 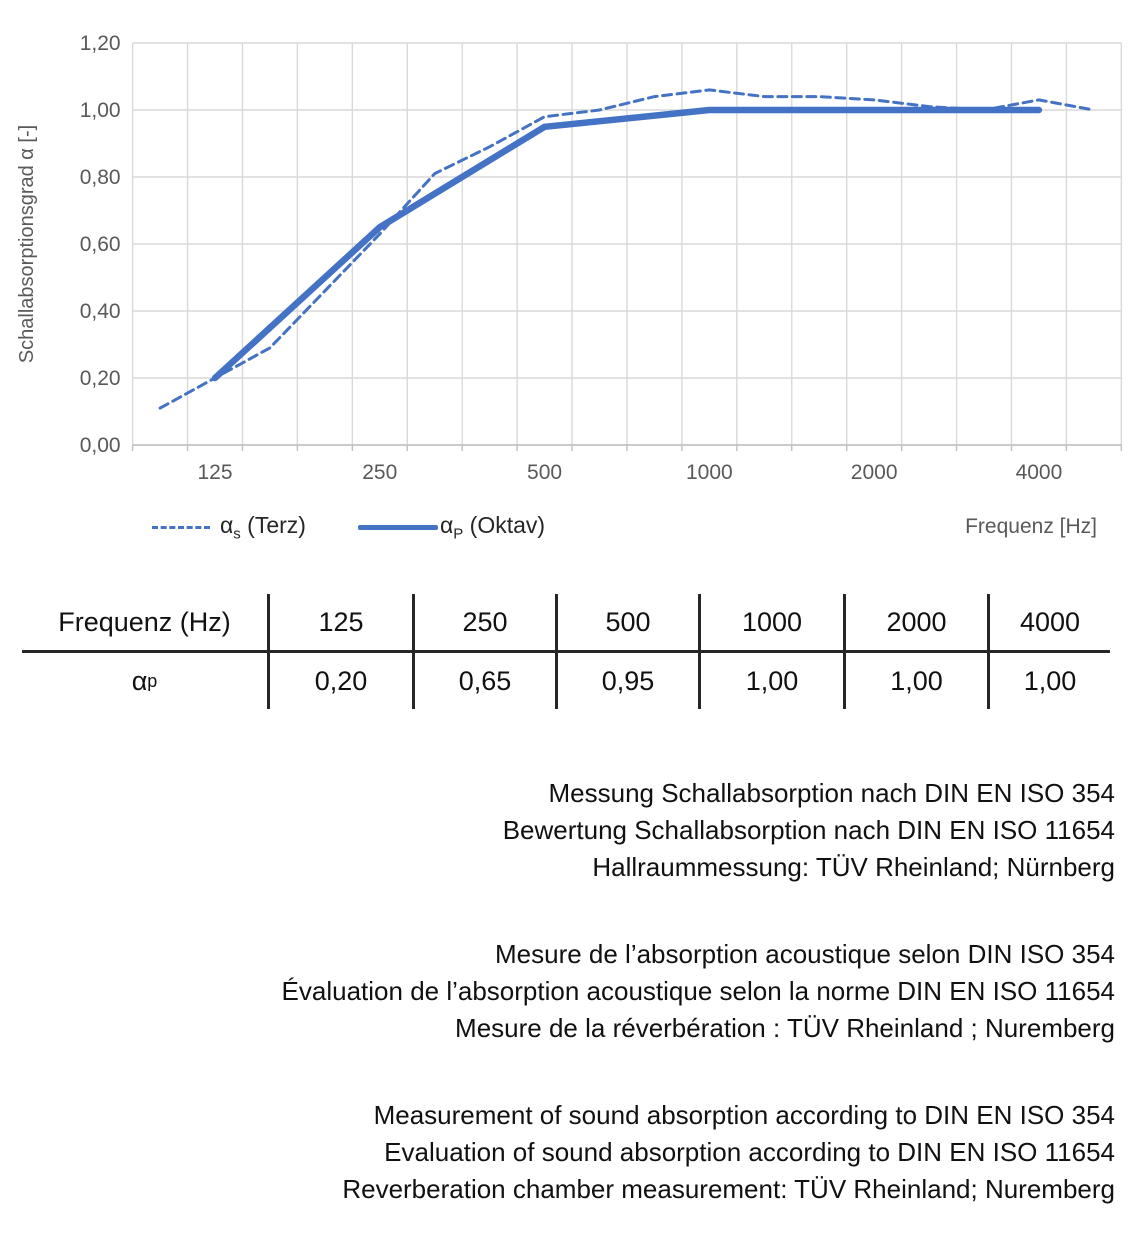 I want to click on y-tick-label: 1,20, so click(x=100, y=43).